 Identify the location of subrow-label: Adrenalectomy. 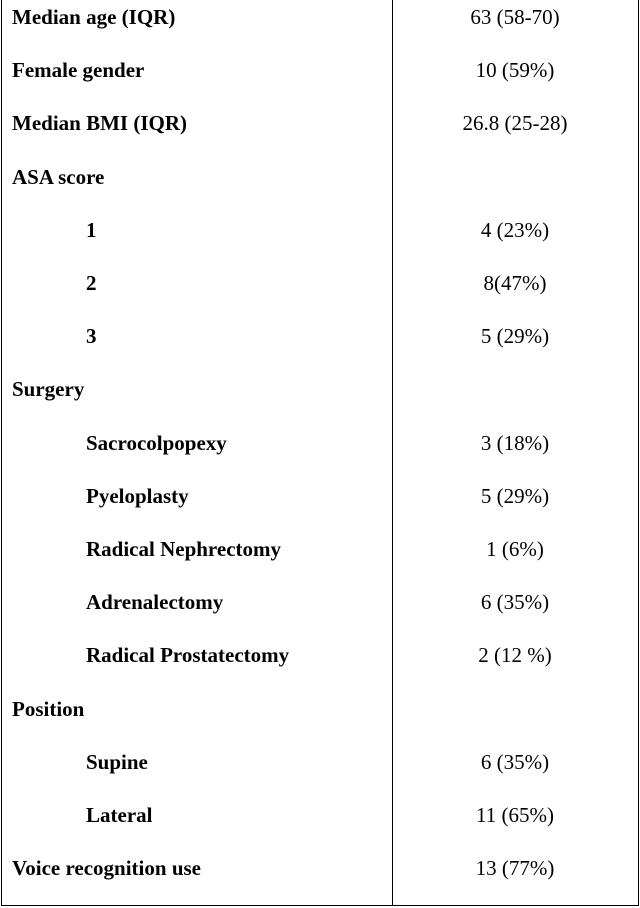
(155, 602).